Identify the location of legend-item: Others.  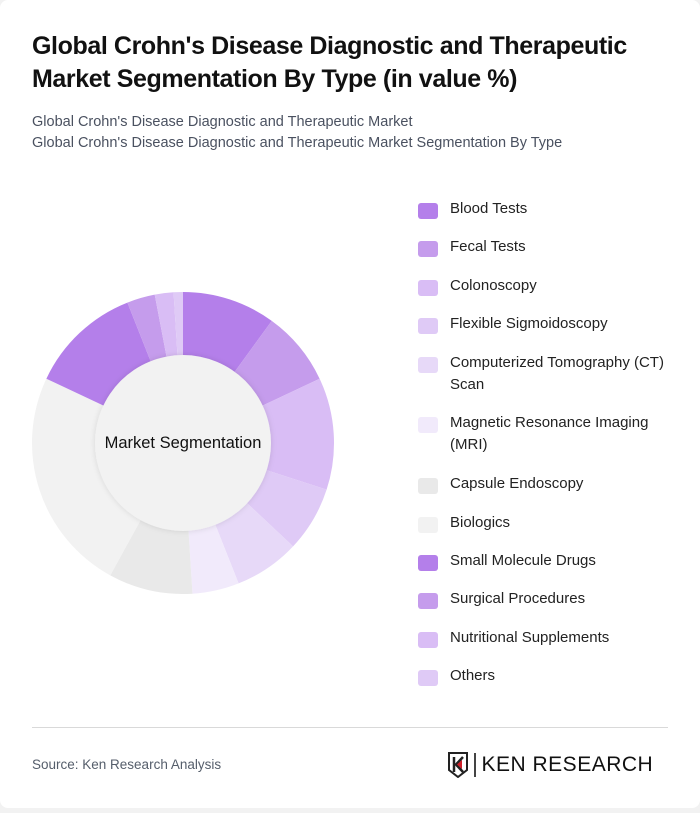
(548, 676).